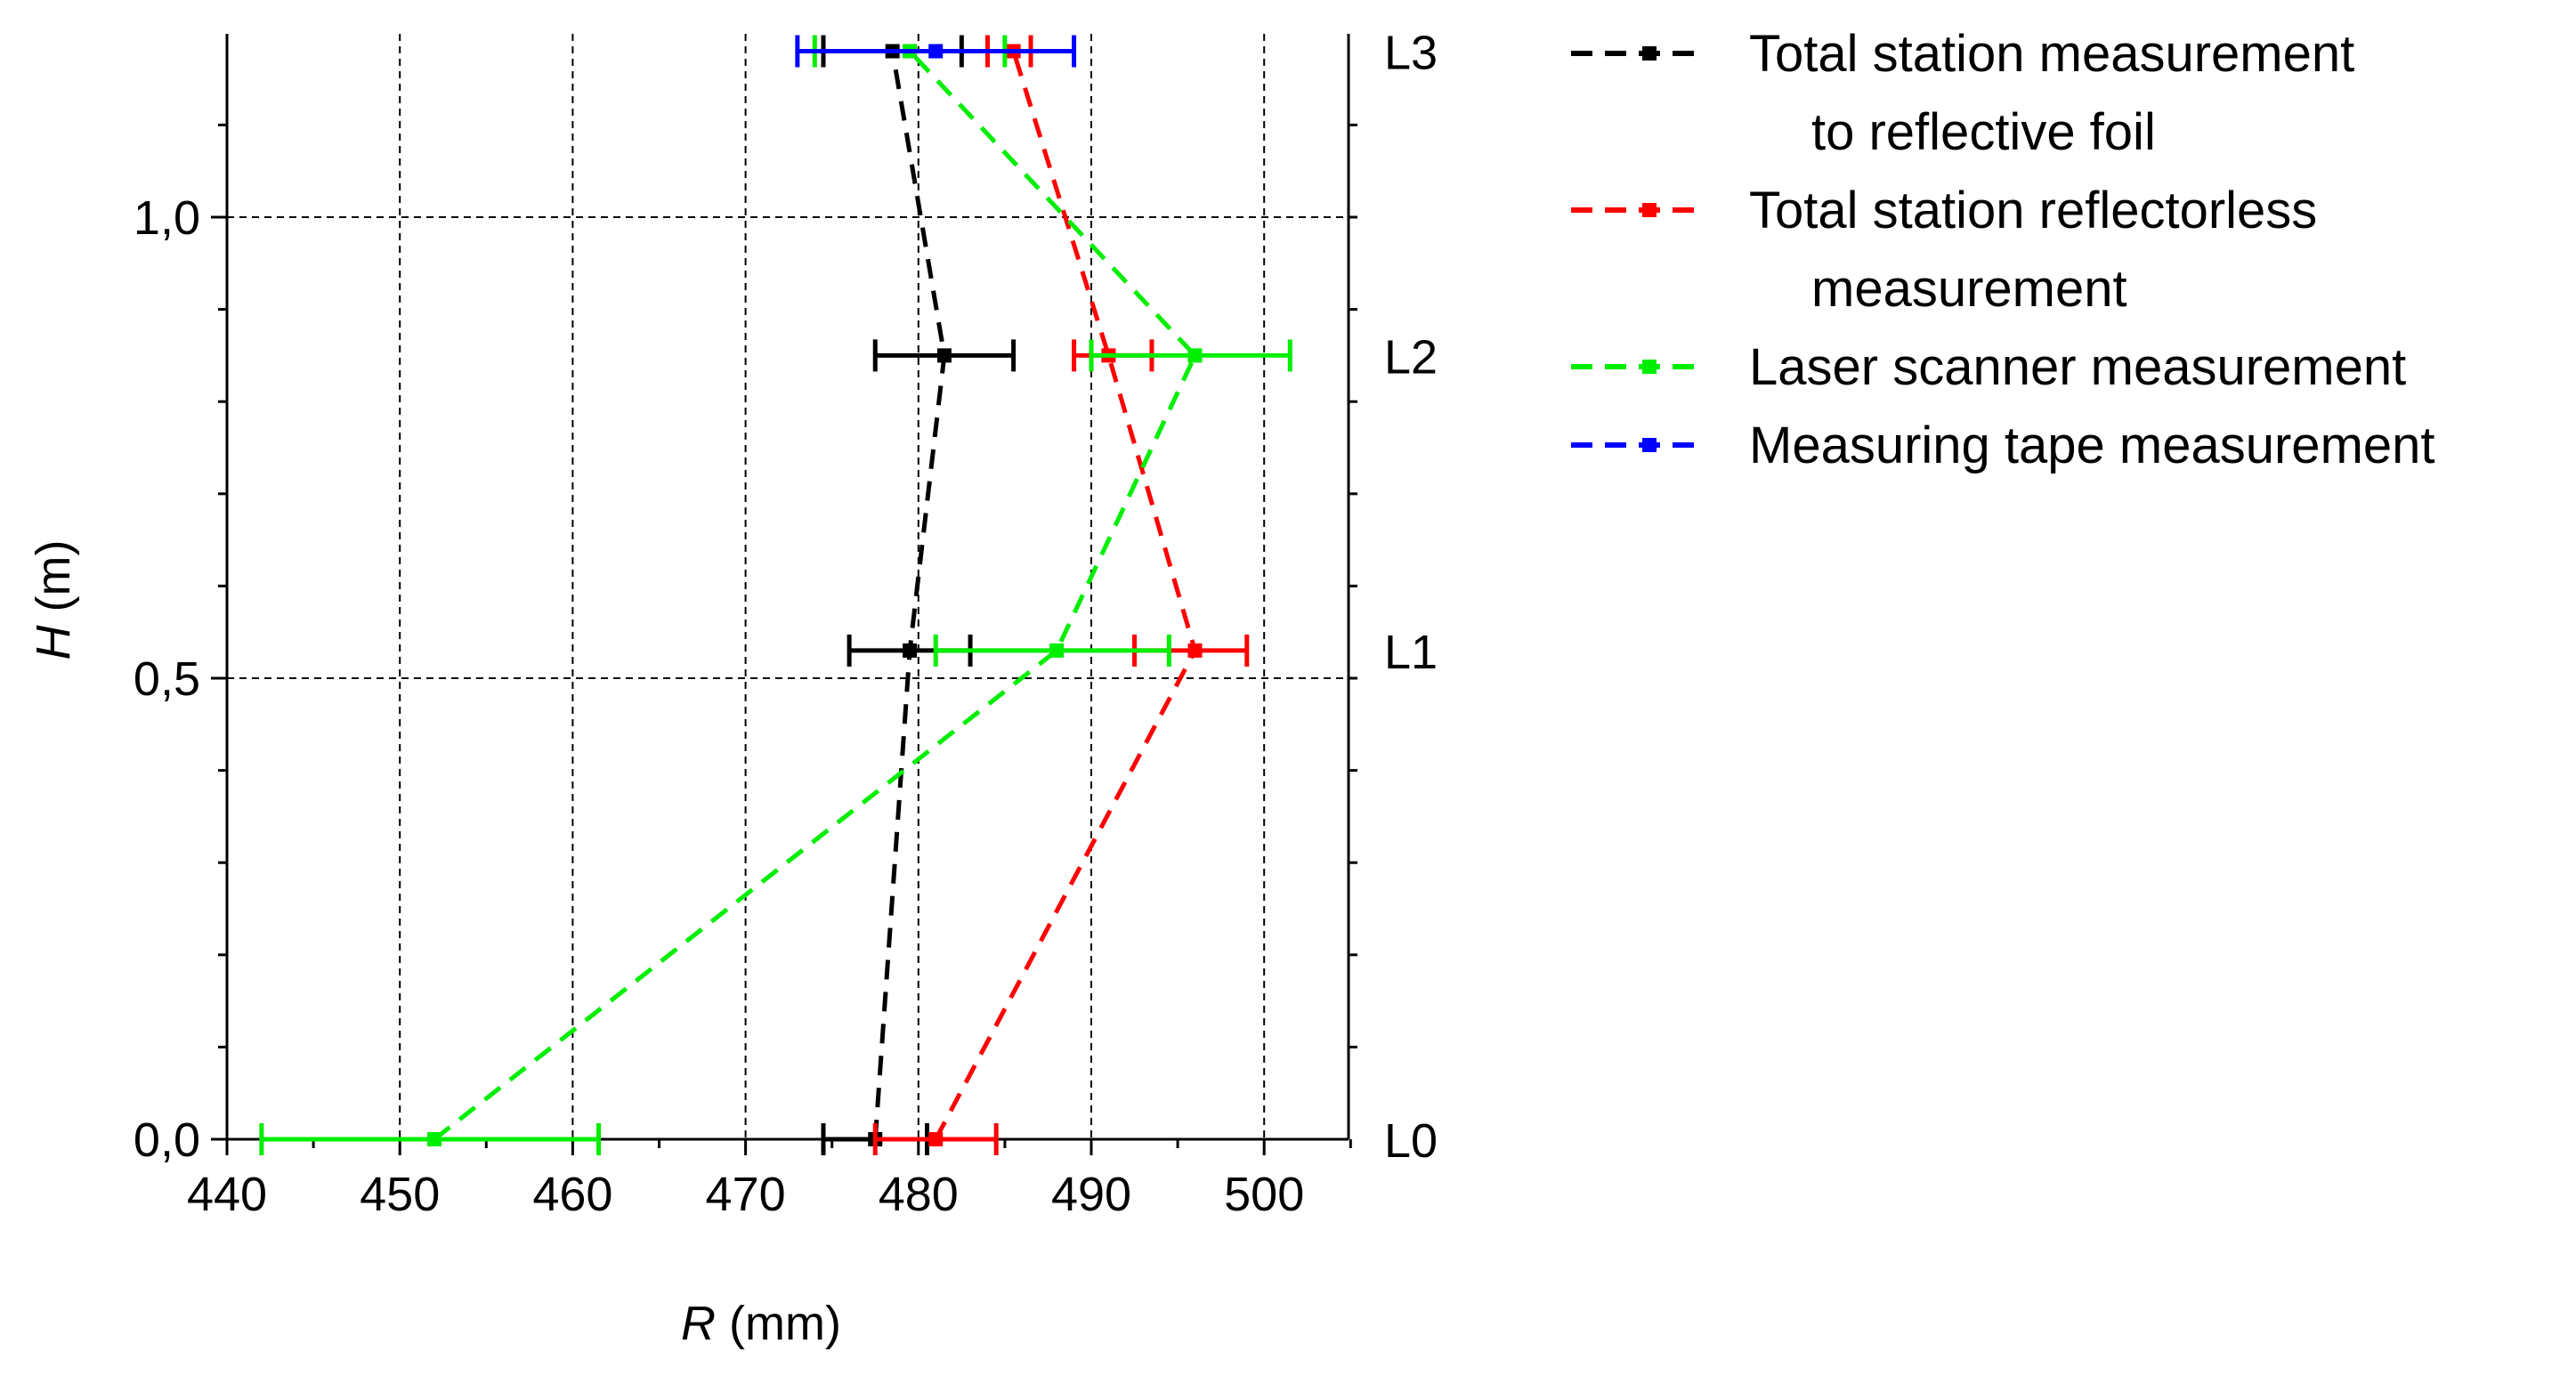 The width and height of the screenshot is (2576, 1376). Describe the element at coordinates (1411, 652) in the screenshot. I see `level-label: L1` at that location.